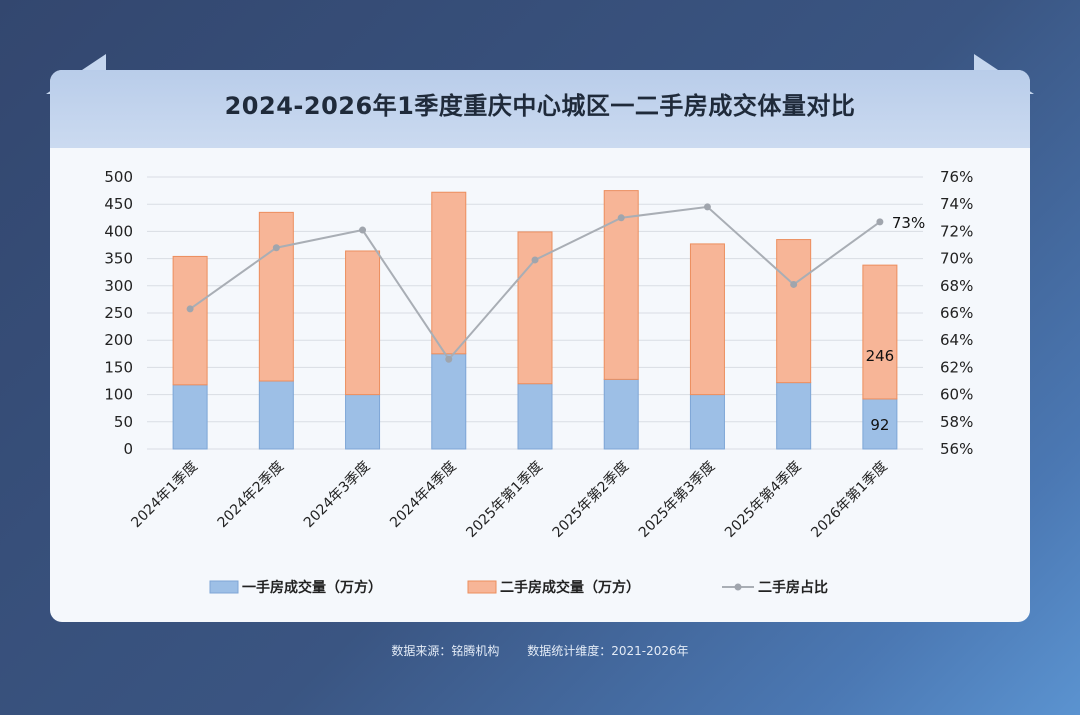  I want to click on legend-swatch-second-hand, so click(482, 587).